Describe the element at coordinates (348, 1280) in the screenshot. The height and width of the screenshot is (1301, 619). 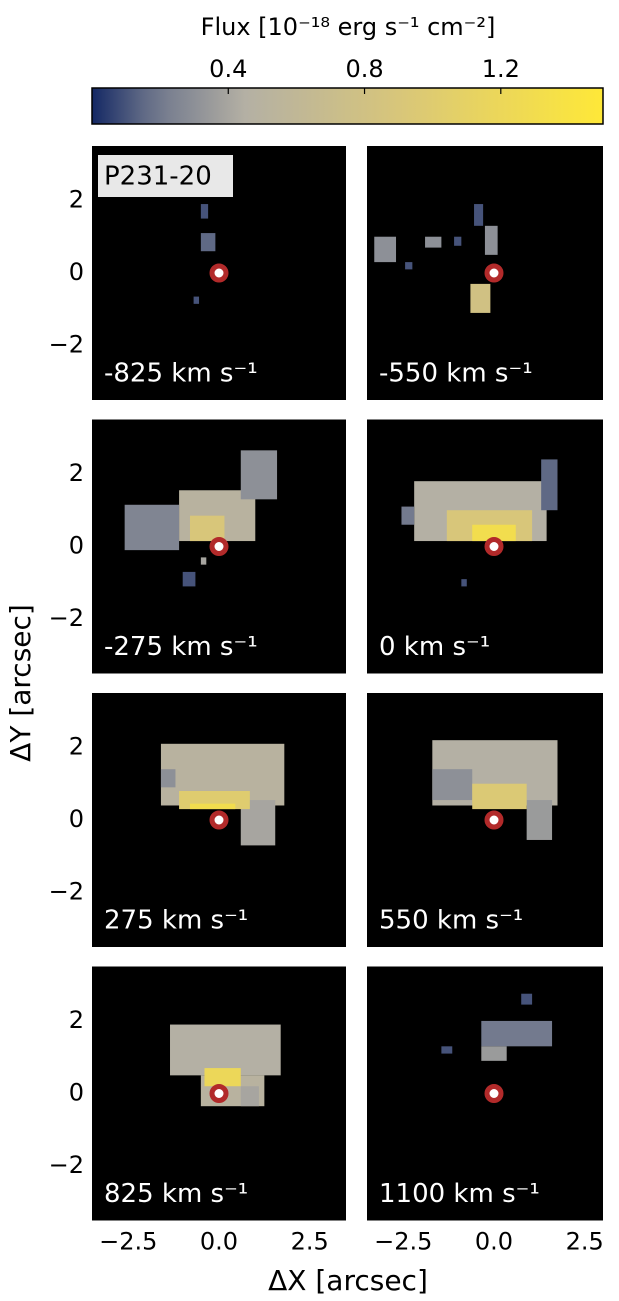
I see `x-axis-label: ΔX [arcsec]` at that location.